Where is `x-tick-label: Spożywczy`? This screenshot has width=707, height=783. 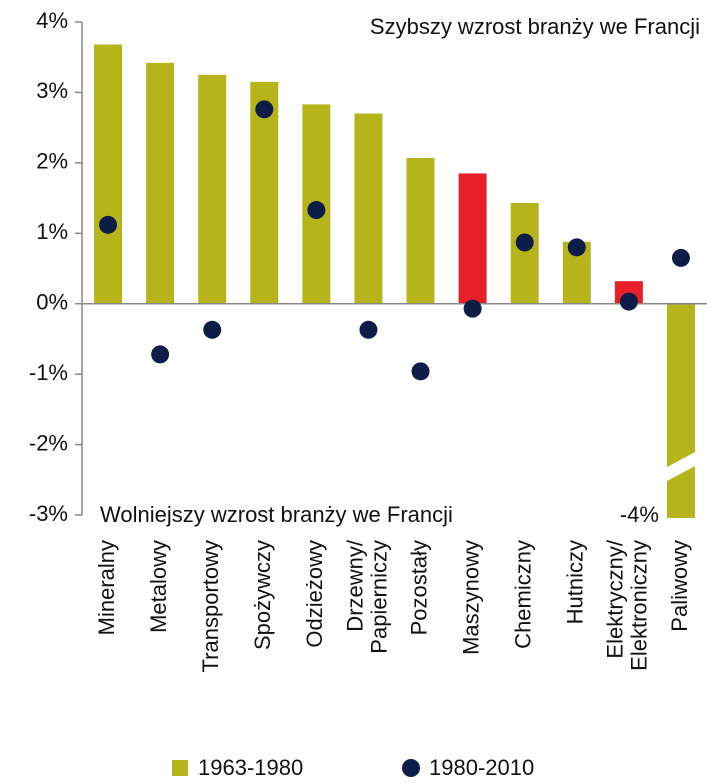
x-tick-label: Spożywczy is located at coordinates (262, 595).